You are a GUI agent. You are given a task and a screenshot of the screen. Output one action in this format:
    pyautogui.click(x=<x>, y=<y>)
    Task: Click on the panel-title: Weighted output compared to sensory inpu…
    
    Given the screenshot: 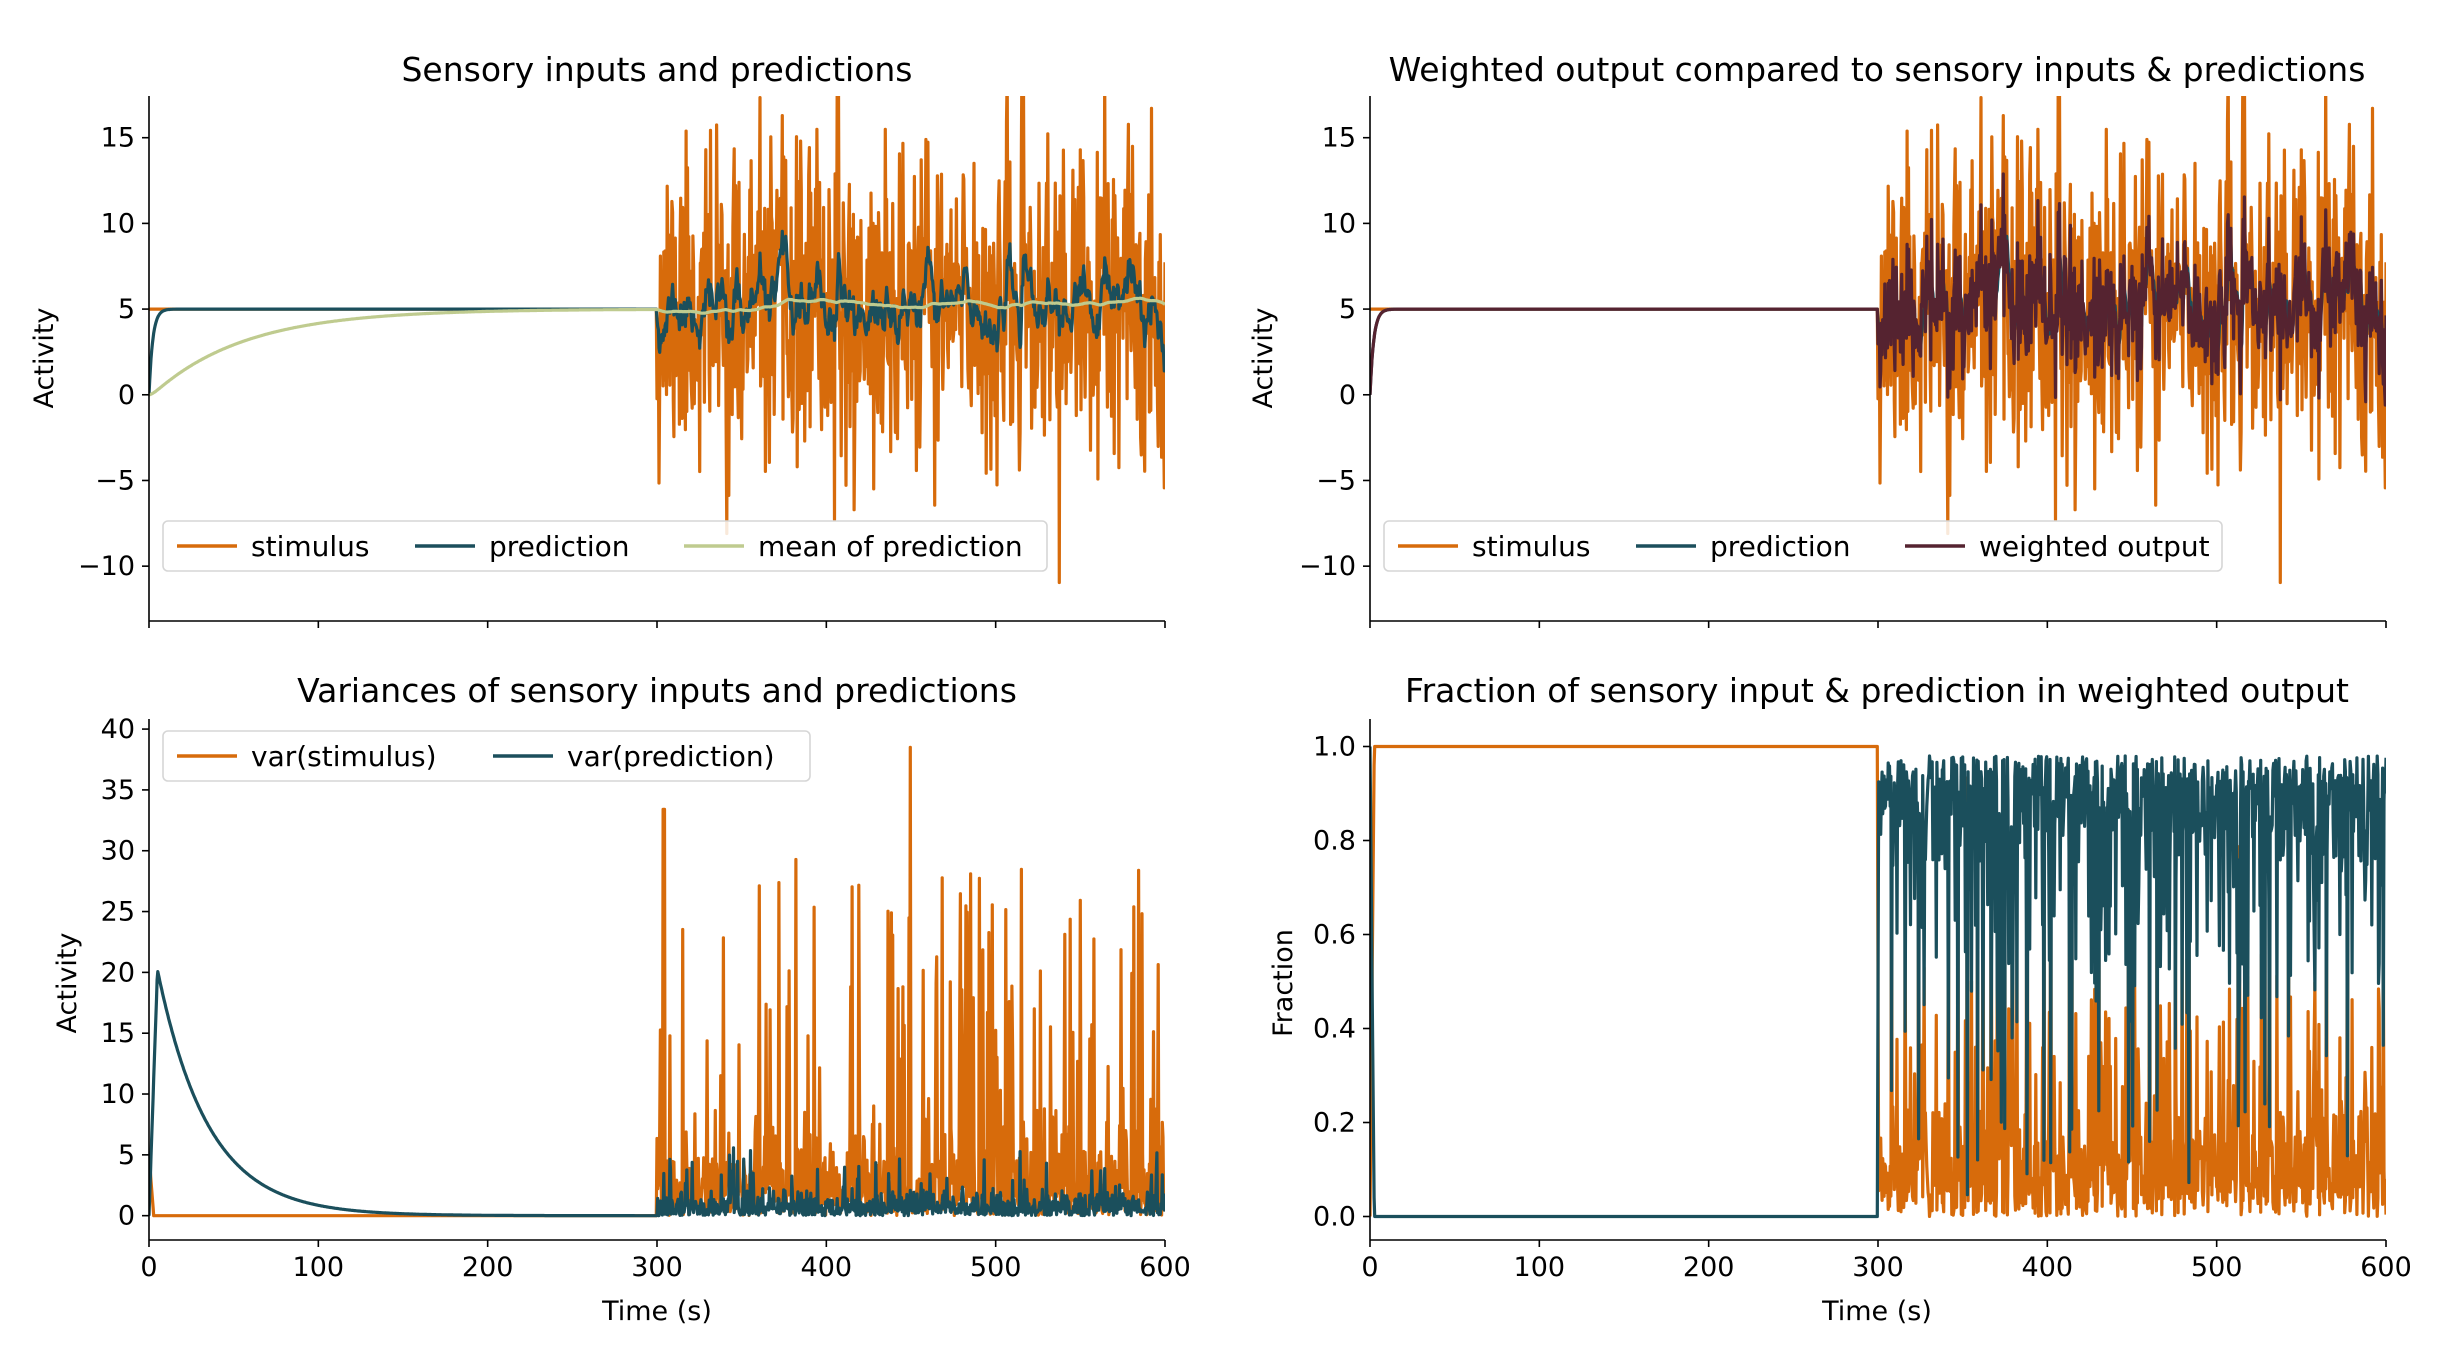 What is the action you would take?
    pyautogui.click(x=1877, y=69)
    